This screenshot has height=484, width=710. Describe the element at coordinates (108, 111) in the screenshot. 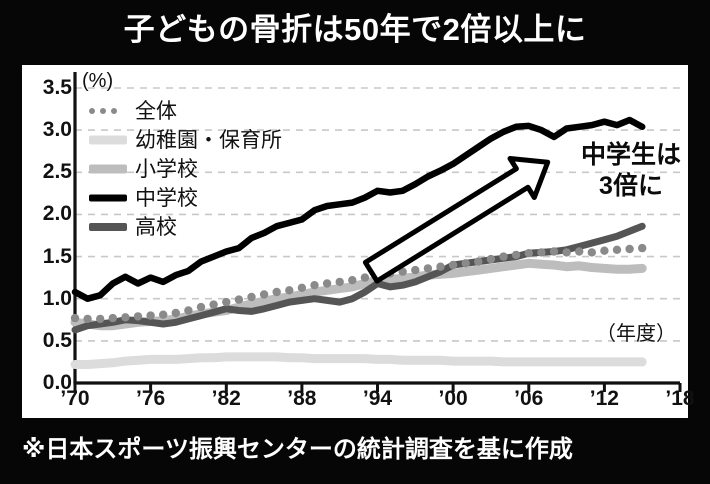

I see `legend-swatch-dotted-icon` at that location.